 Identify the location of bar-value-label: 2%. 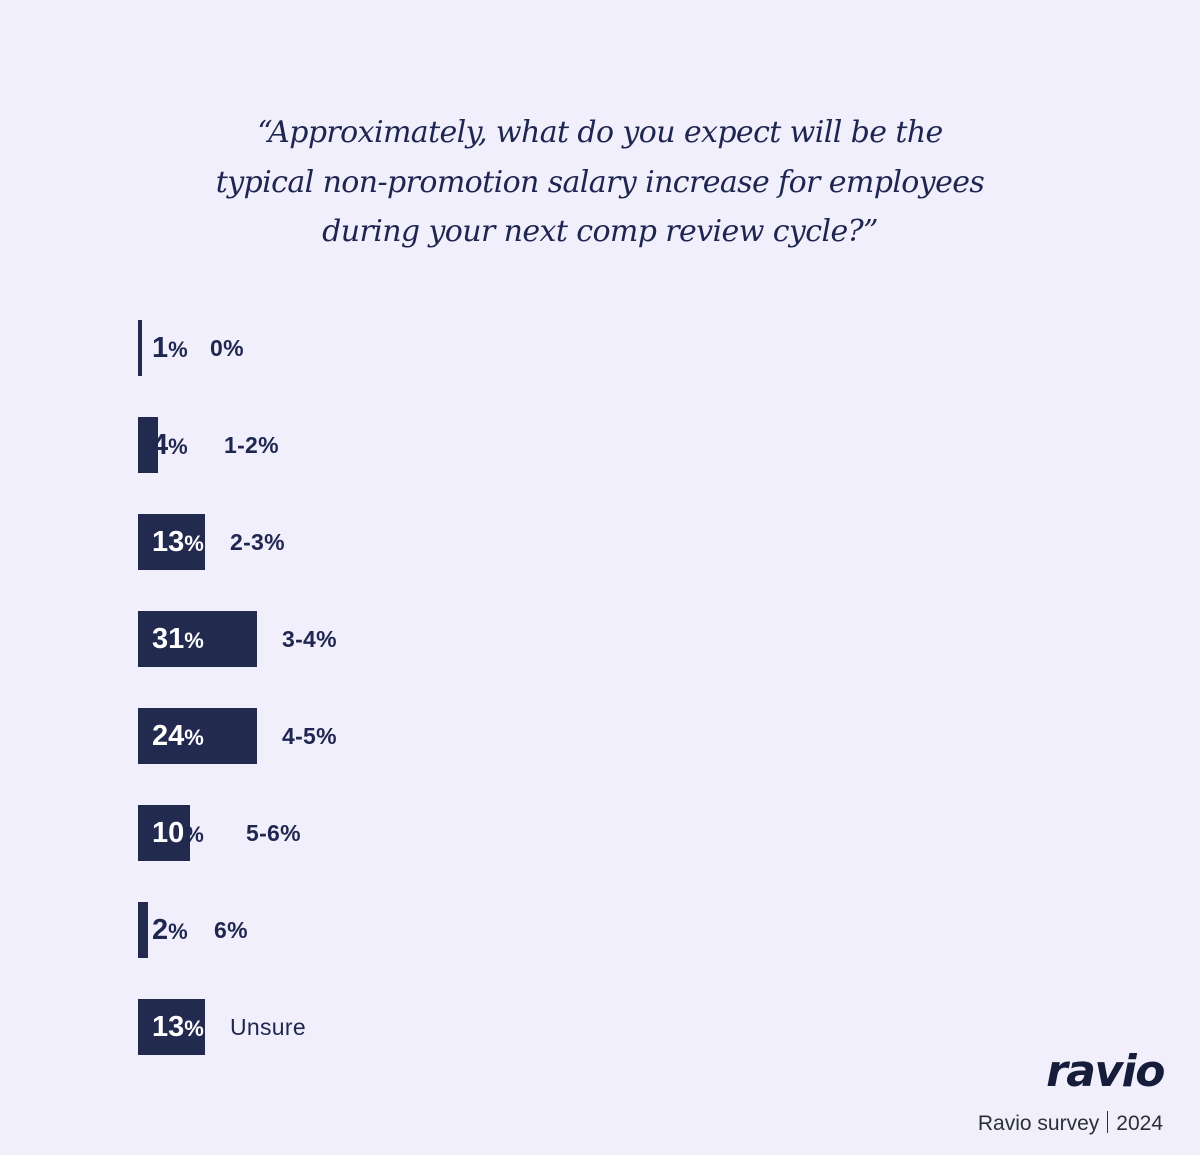
(170, 930).